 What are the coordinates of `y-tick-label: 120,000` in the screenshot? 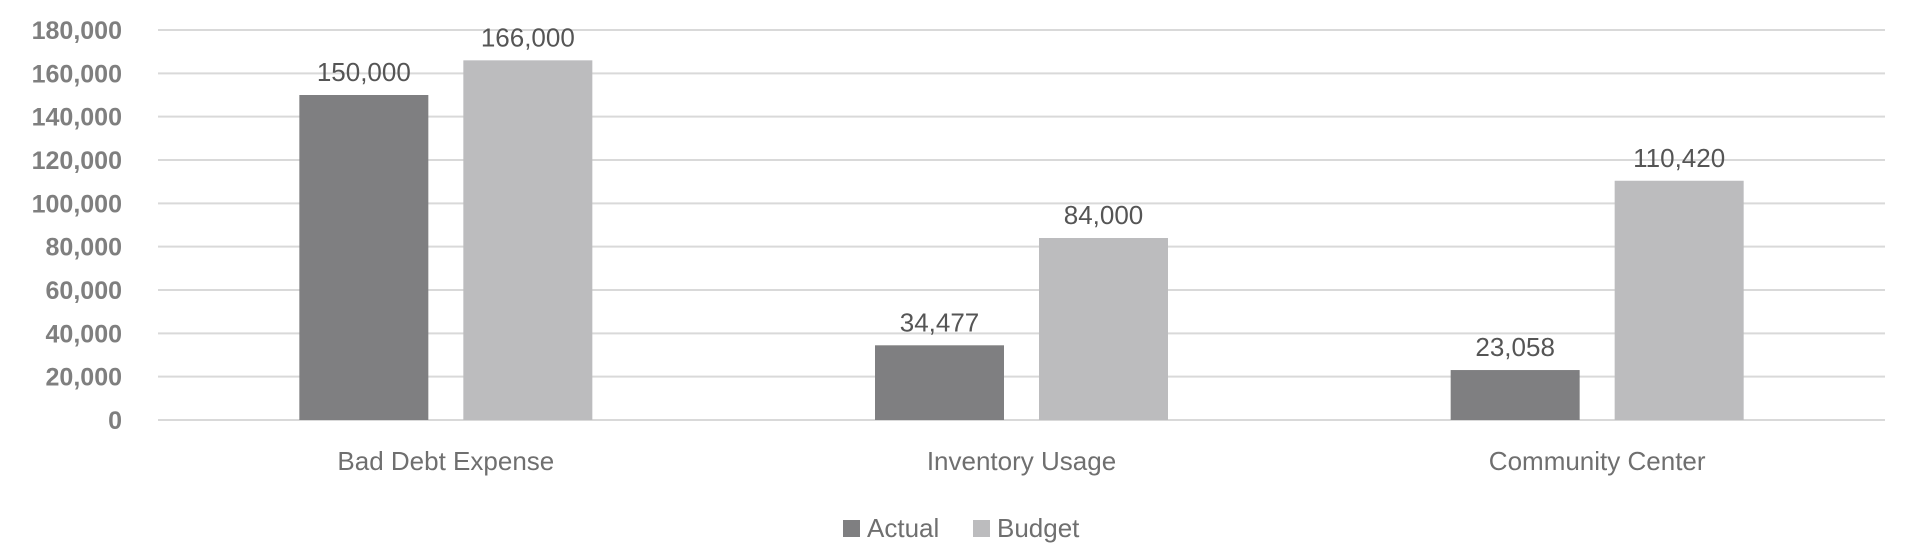 It's located at (77, 161).